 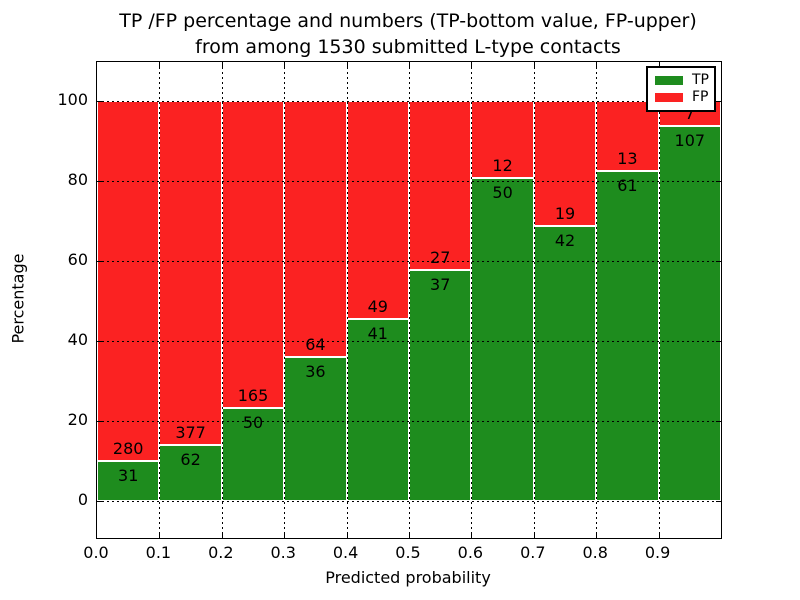 I want to click on y-tick-label: 0, so click(x=82, y=499).